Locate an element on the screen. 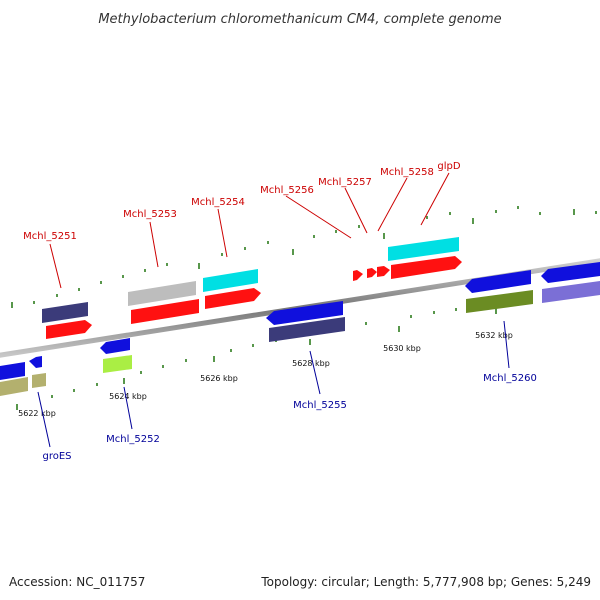 The width and height of the screenshot is (600, 600). gene-label-mchl-5255: Mchl_5255 is located at coordinates (320, 405).